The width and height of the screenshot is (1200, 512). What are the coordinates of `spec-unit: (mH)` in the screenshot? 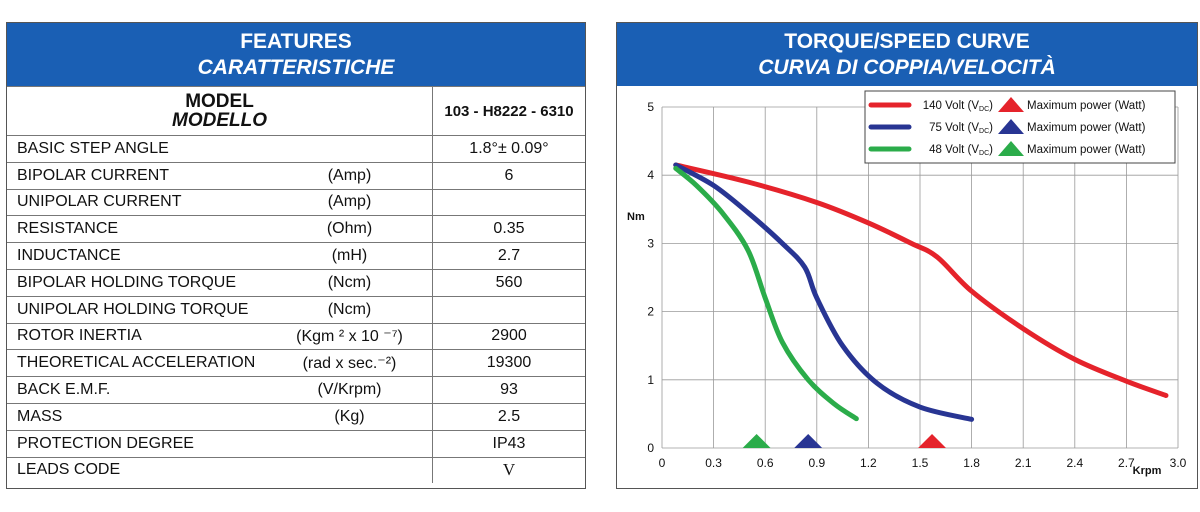 It's located at (350, 256).